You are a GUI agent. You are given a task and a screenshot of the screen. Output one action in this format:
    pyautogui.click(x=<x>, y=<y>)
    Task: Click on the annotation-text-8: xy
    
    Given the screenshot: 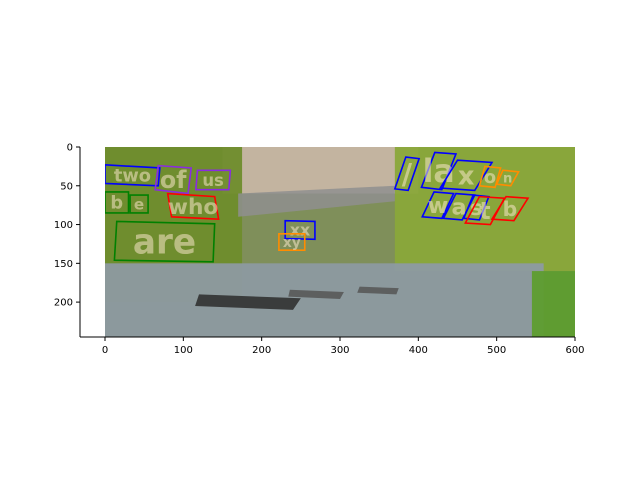 What is the action you would take?
    pyautogui.click(x=292, y=243)
    